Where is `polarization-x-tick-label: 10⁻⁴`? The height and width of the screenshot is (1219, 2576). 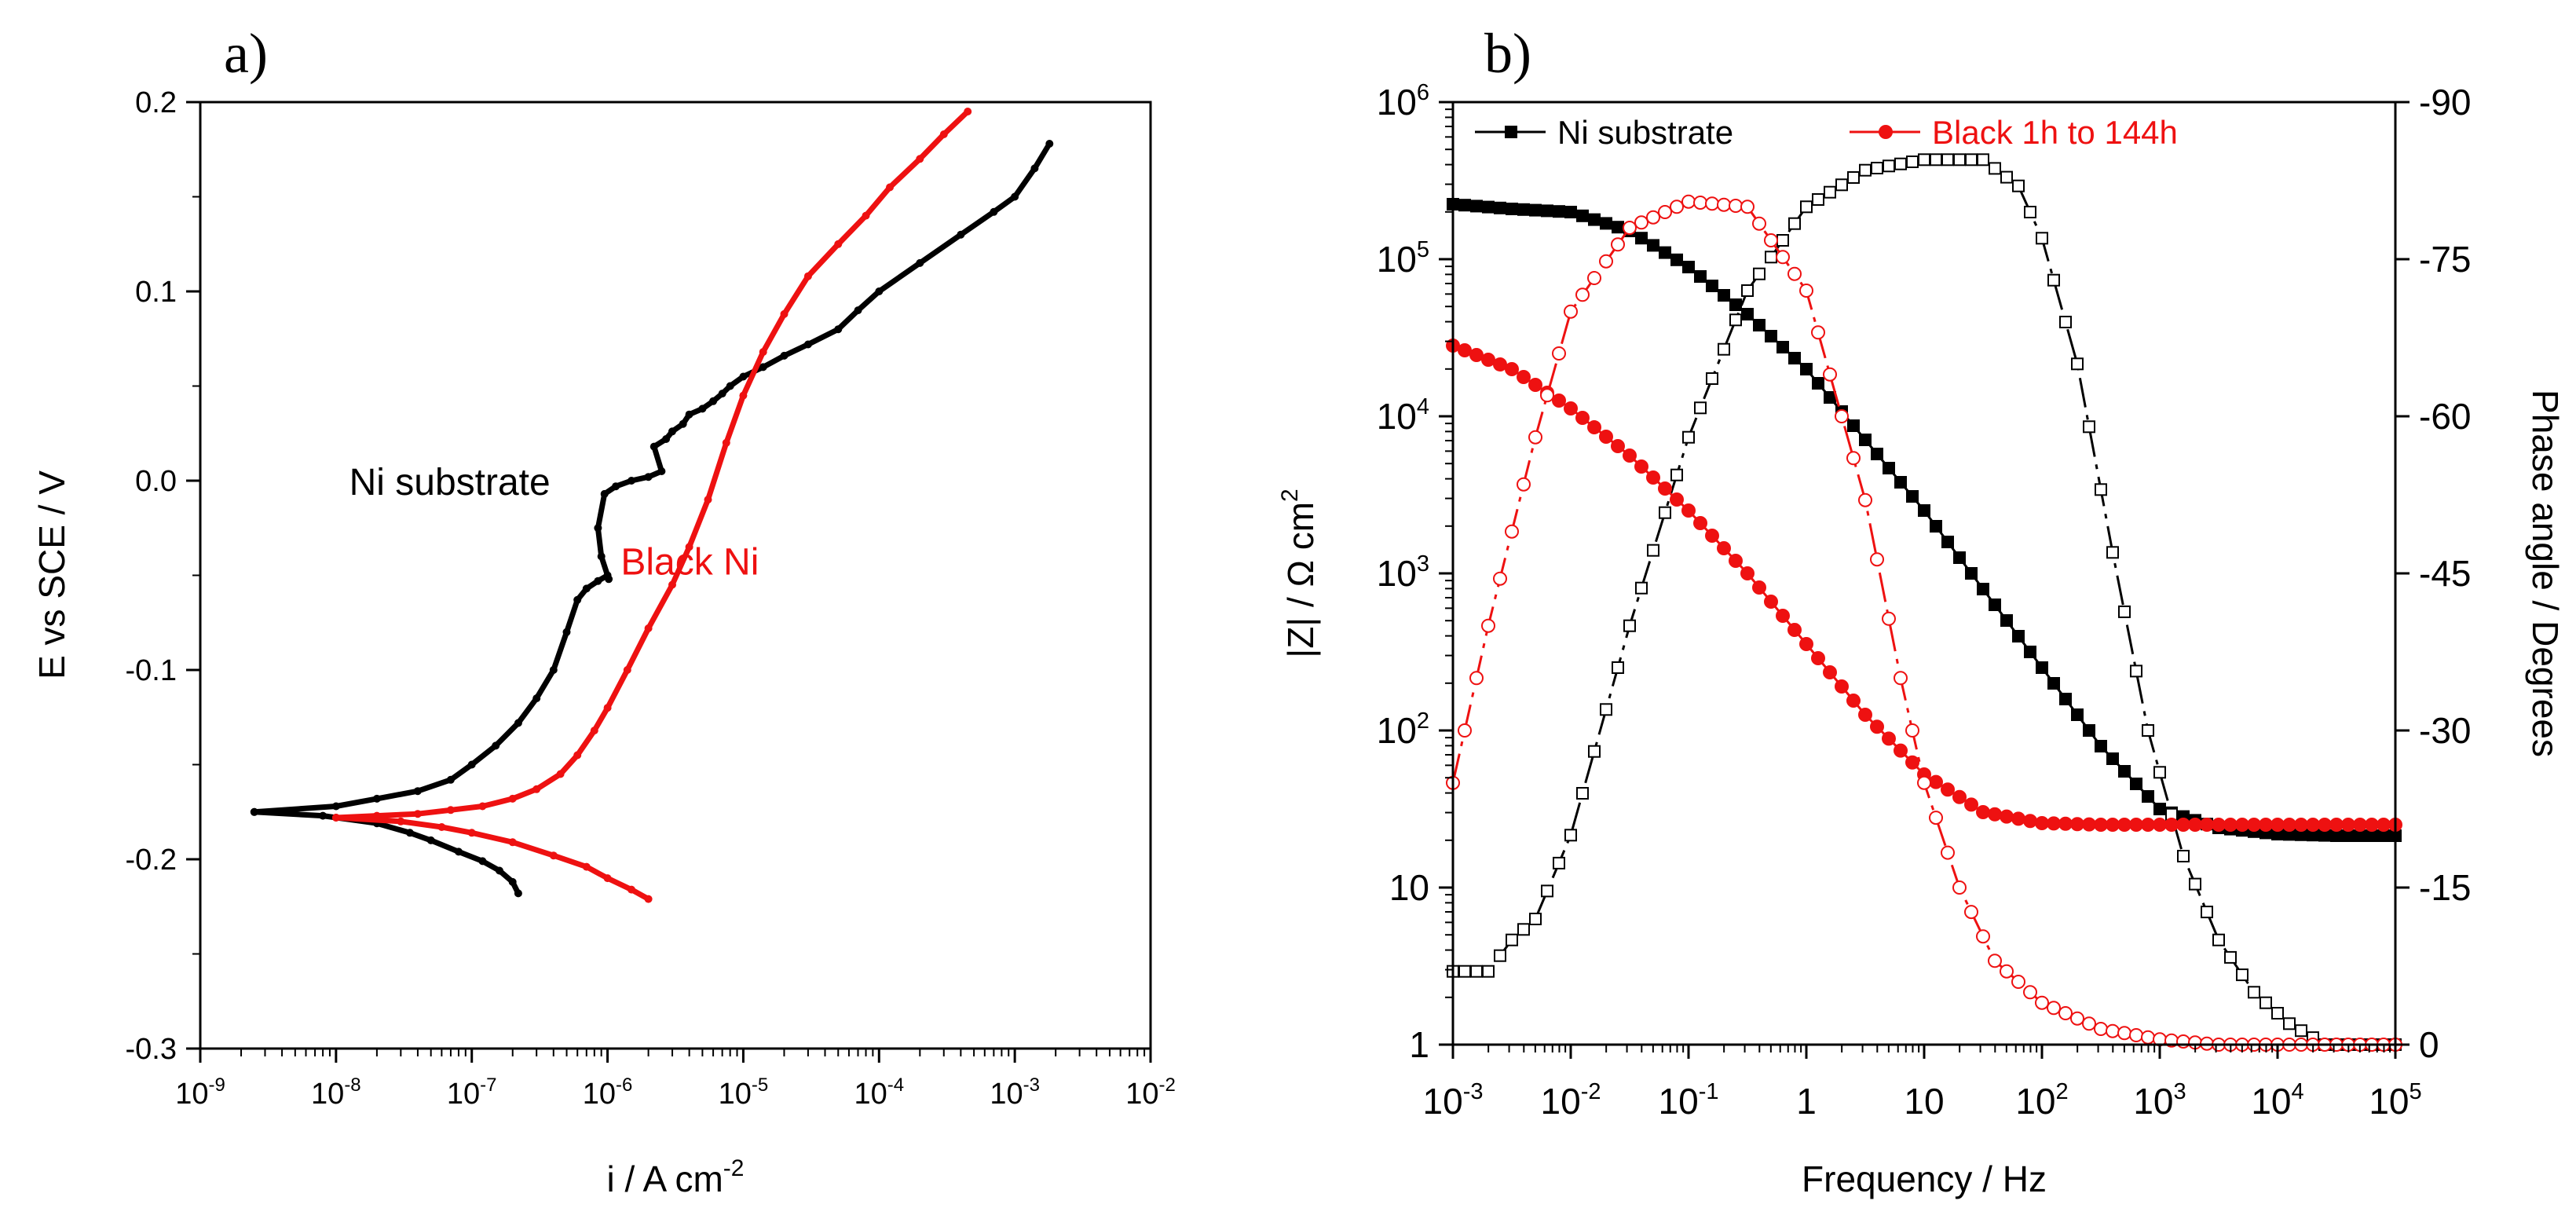
polarization-x-tick-label: 10⁻⁴ is located at coordinates (879, 1092).